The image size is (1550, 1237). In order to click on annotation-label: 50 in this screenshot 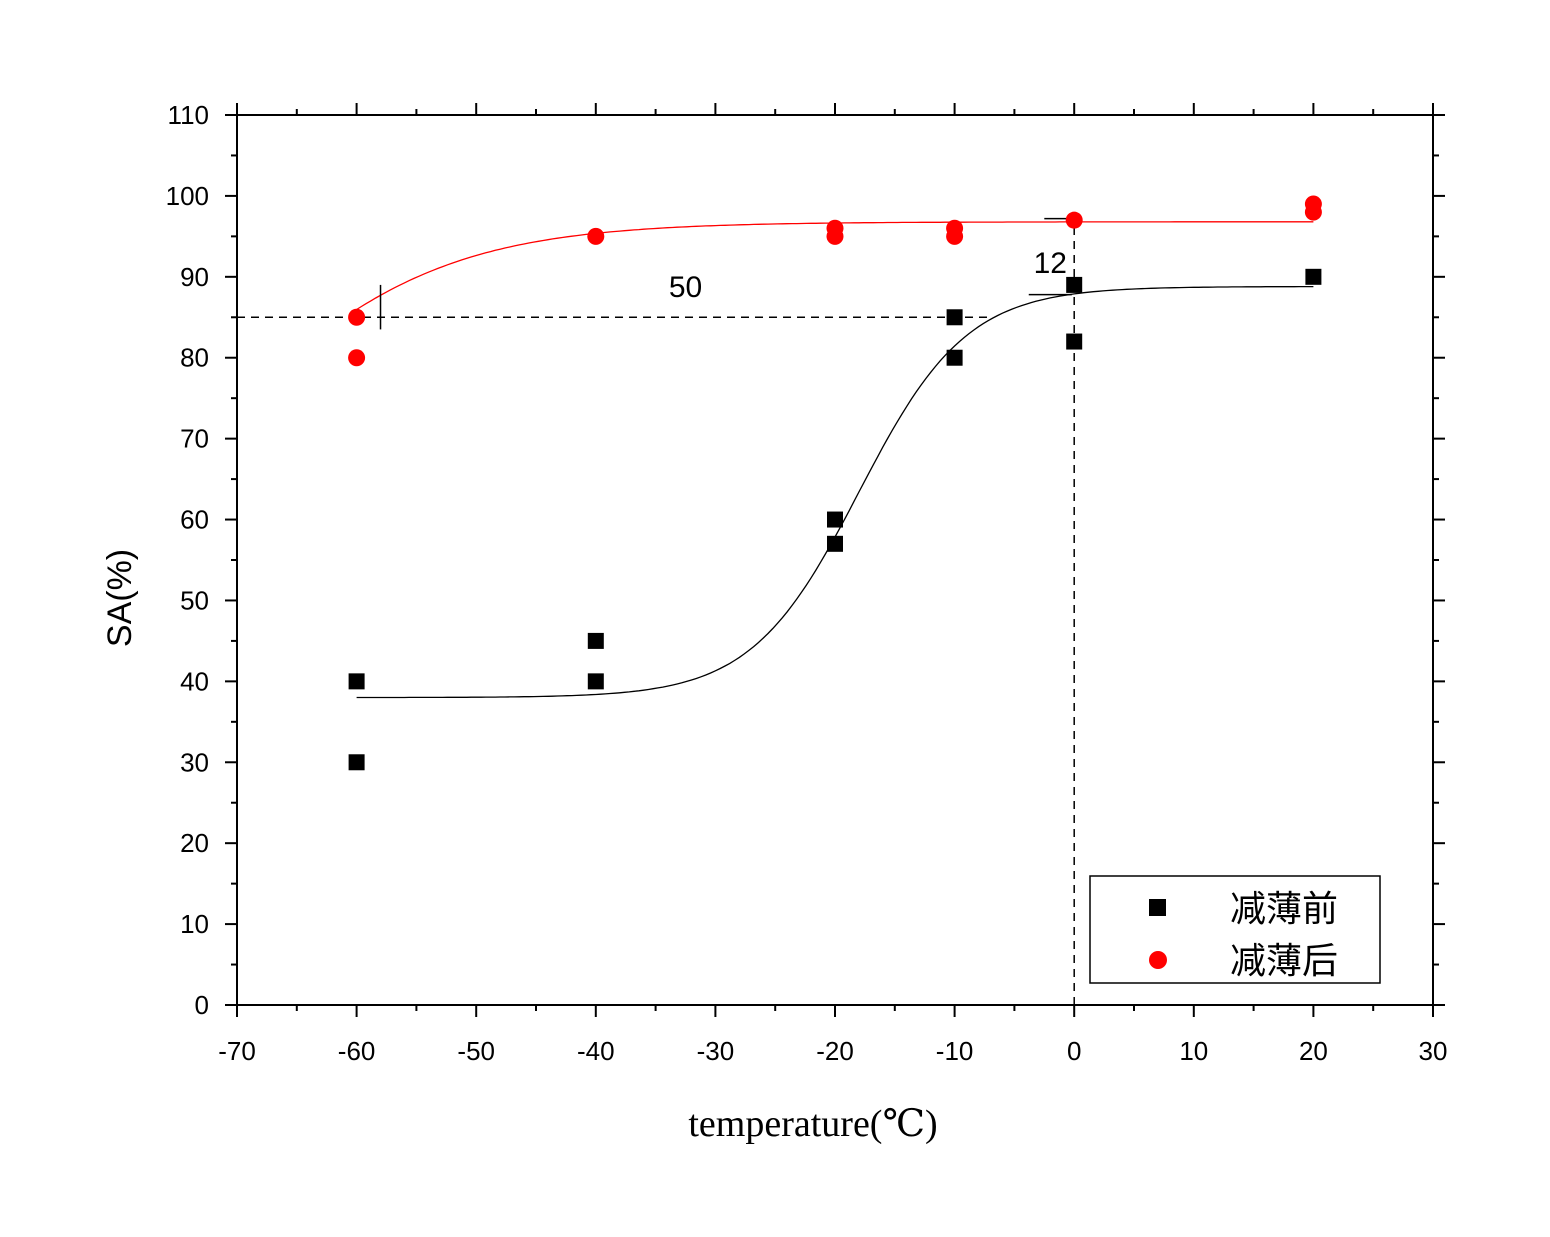, I will do `click(685, 287)`.